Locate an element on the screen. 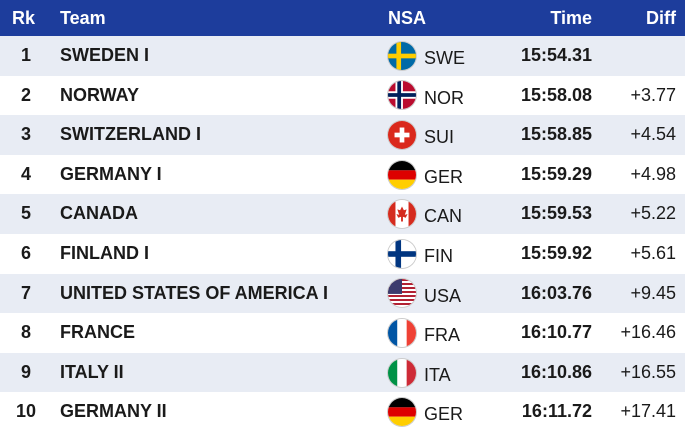 The image size is (685, 432). time: 16:10.86 is located at coordinates (556, 371).